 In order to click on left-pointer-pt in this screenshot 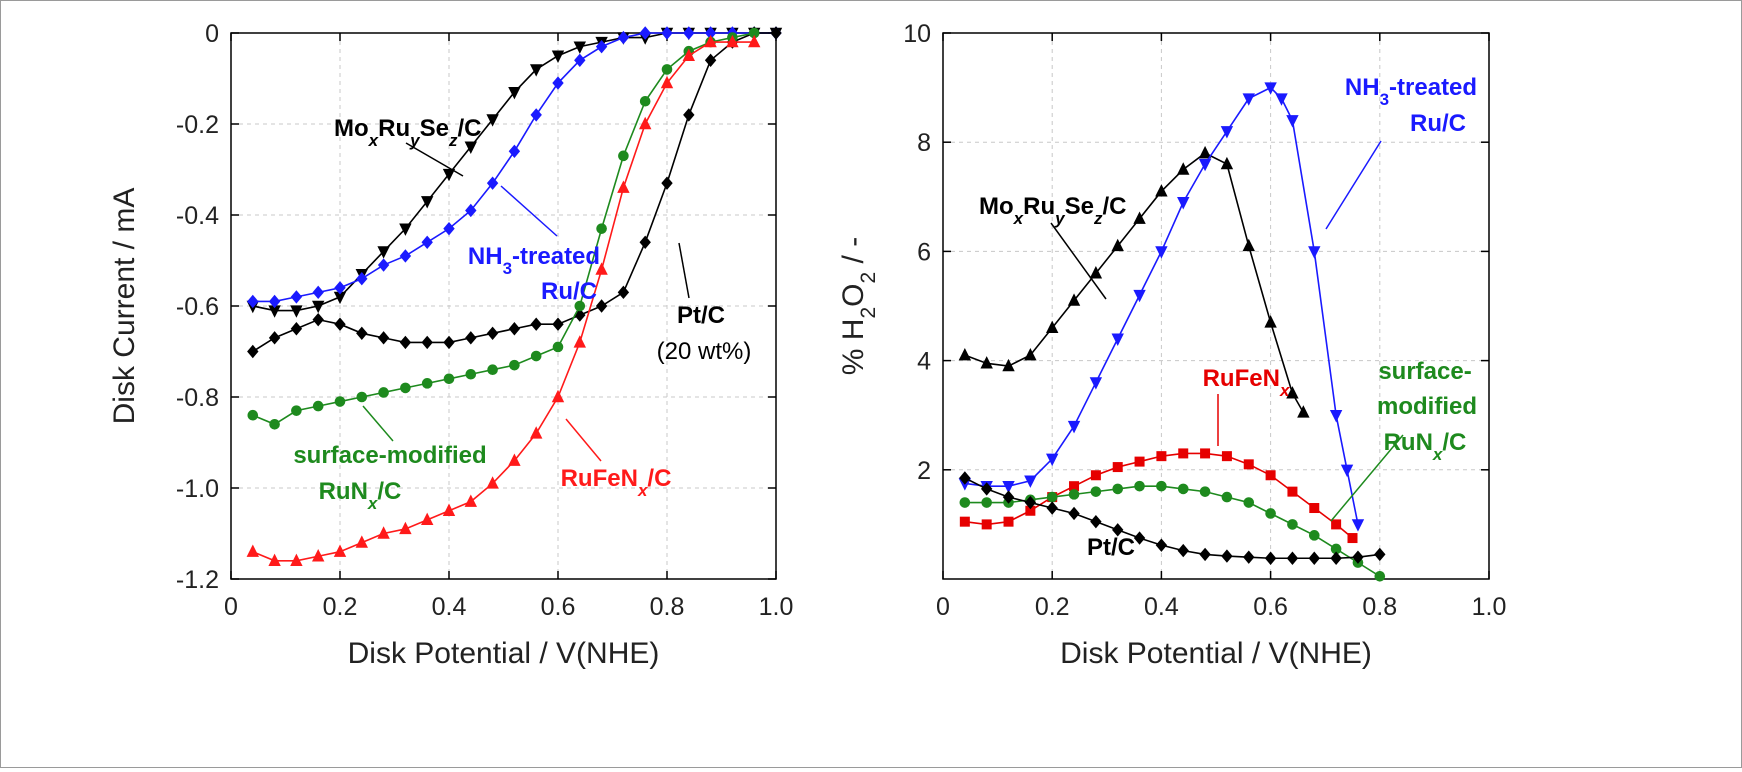, I will do `click(684, 270)`.